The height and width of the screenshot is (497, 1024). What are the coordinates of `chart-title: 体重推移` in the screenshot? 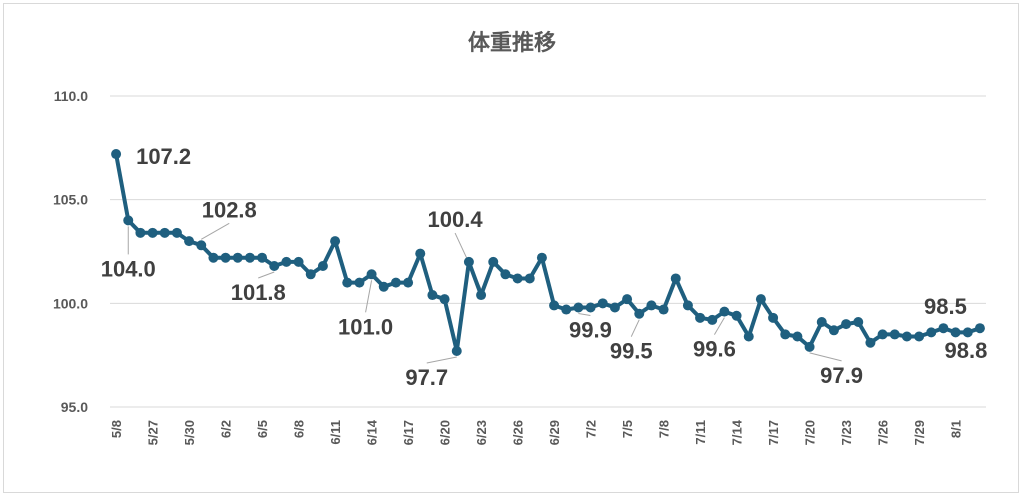 It's located at (512, 43).